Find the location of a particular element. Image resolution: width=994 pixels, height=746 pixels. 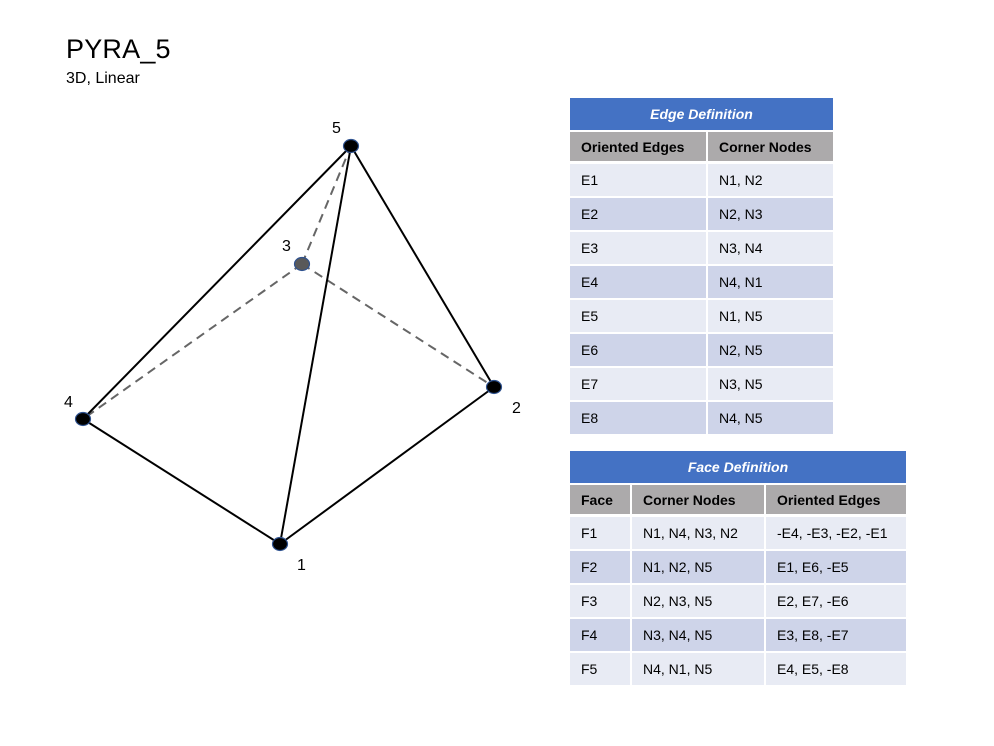

edge-id-cell: E1 is located at coordinates (638, 181).